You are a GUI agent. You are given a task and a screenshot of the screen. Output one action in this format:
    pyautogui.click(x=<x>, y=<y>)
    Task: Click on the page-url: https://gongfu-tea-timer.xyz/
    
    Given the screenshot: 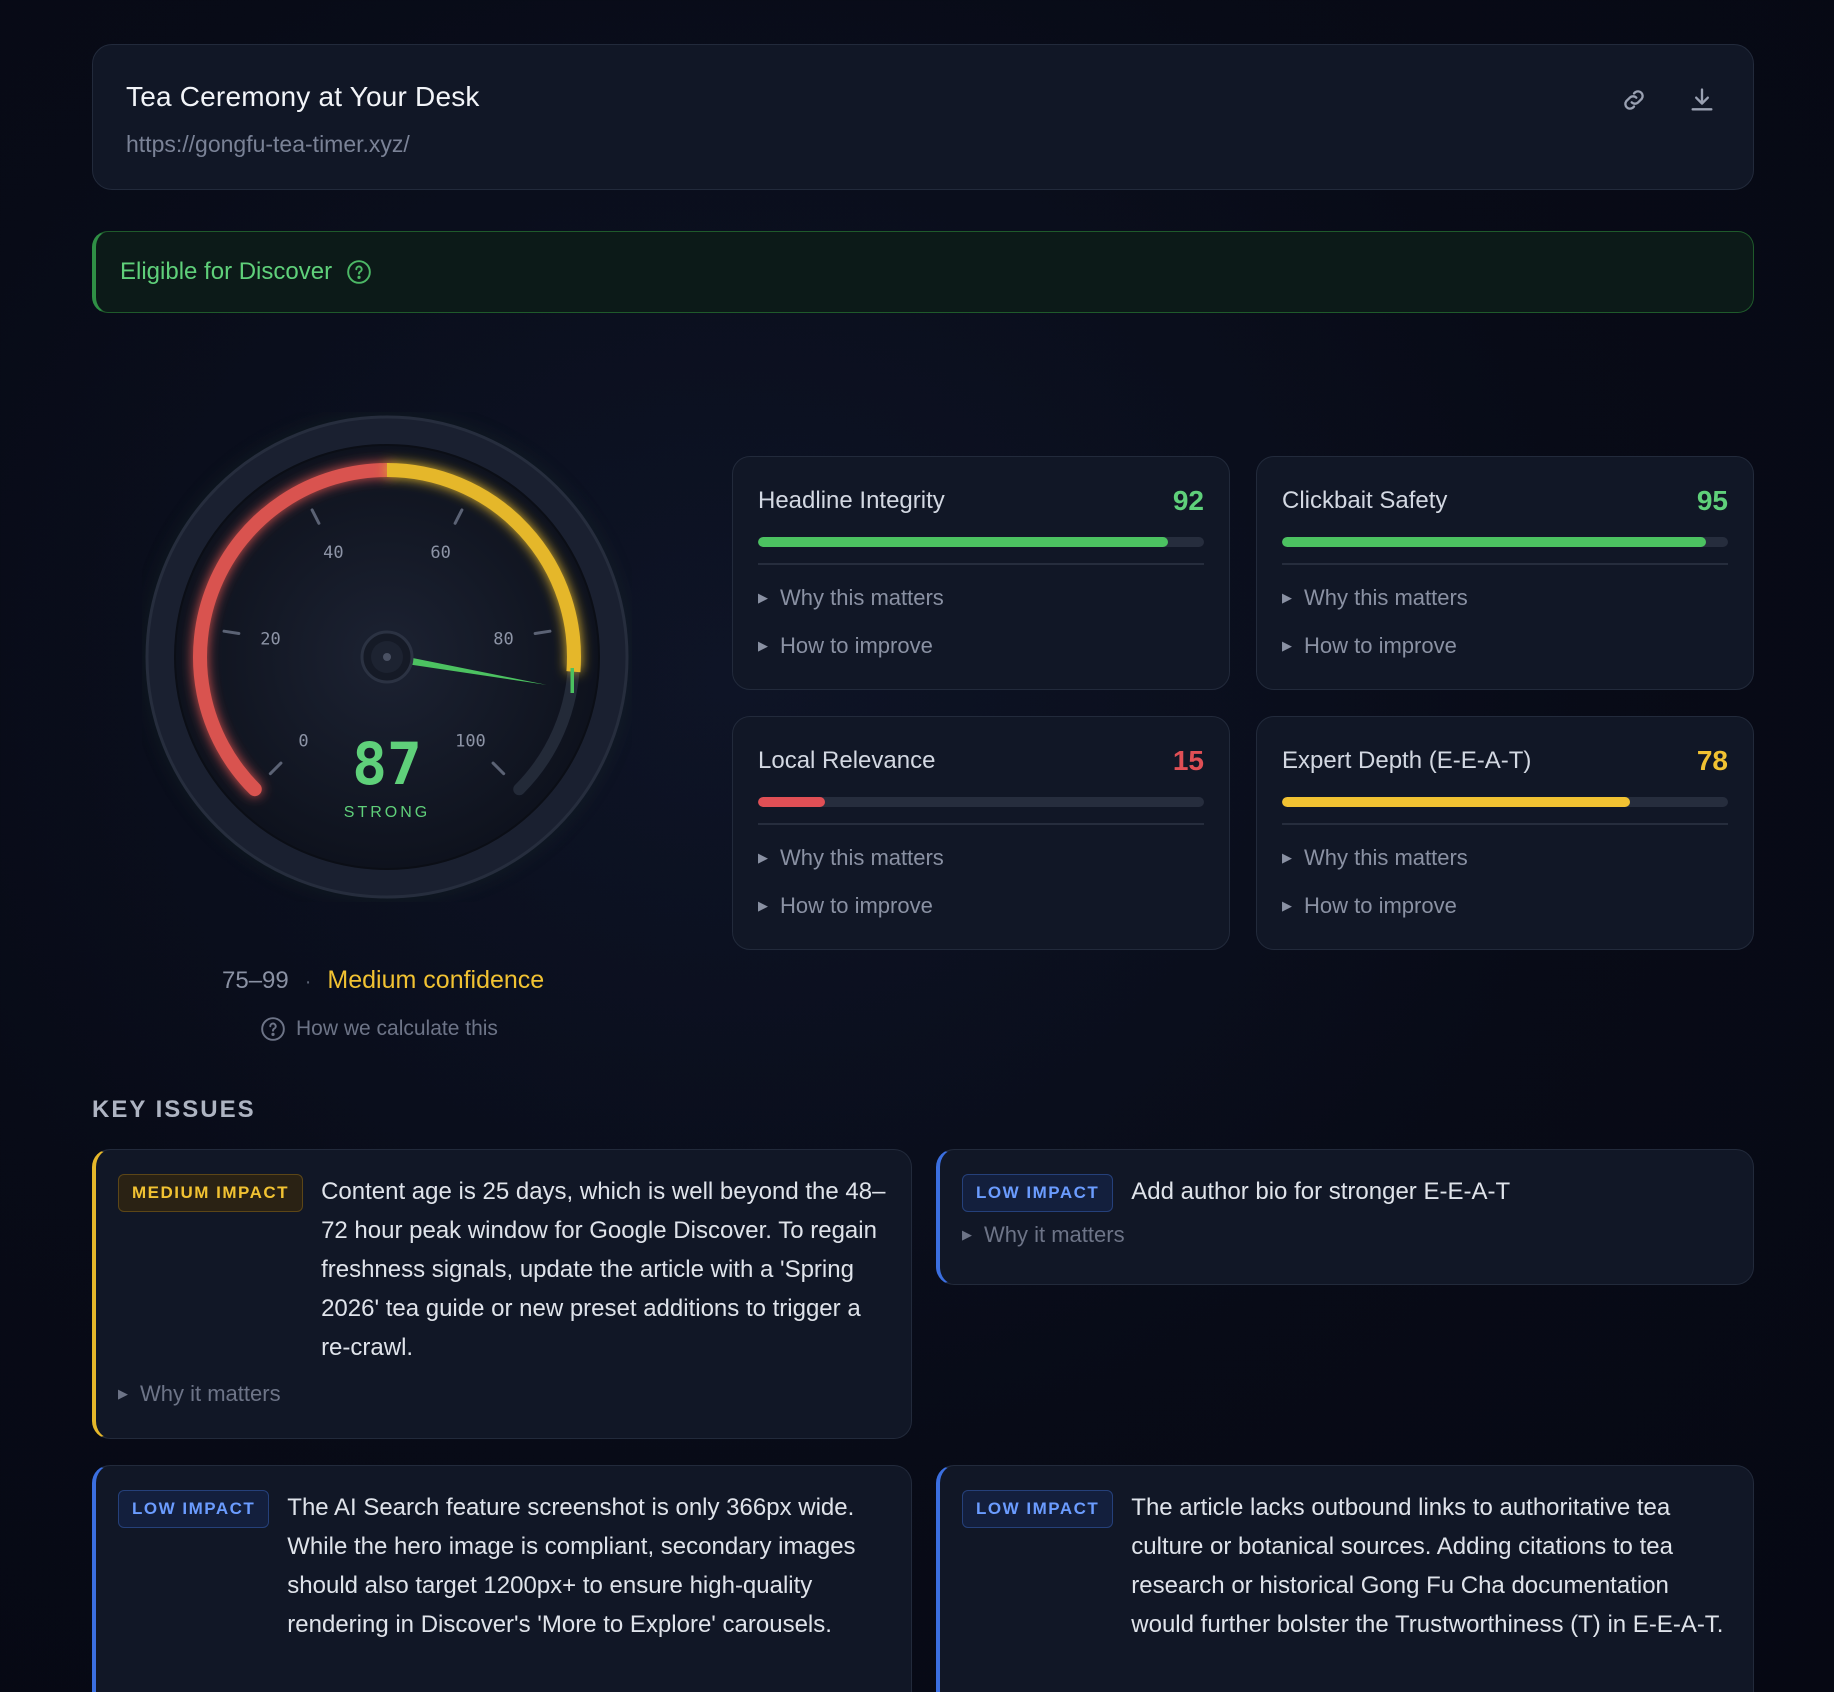 What is the action you would take?
    pyautogui.click(x=268, y=144)
    